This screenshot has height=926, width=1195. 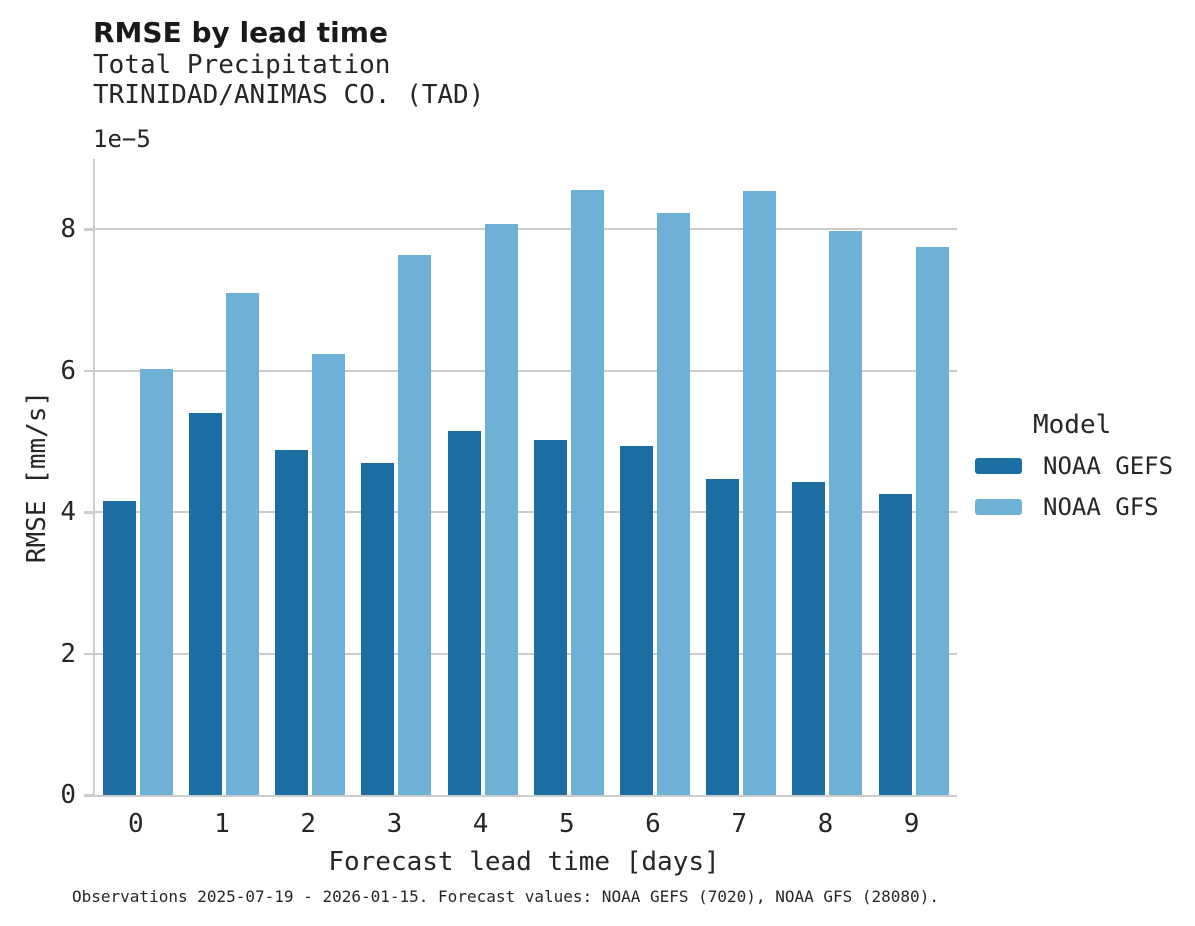 I want to click on chart-title: RMSE by lead time, so click(x=240, y=32).